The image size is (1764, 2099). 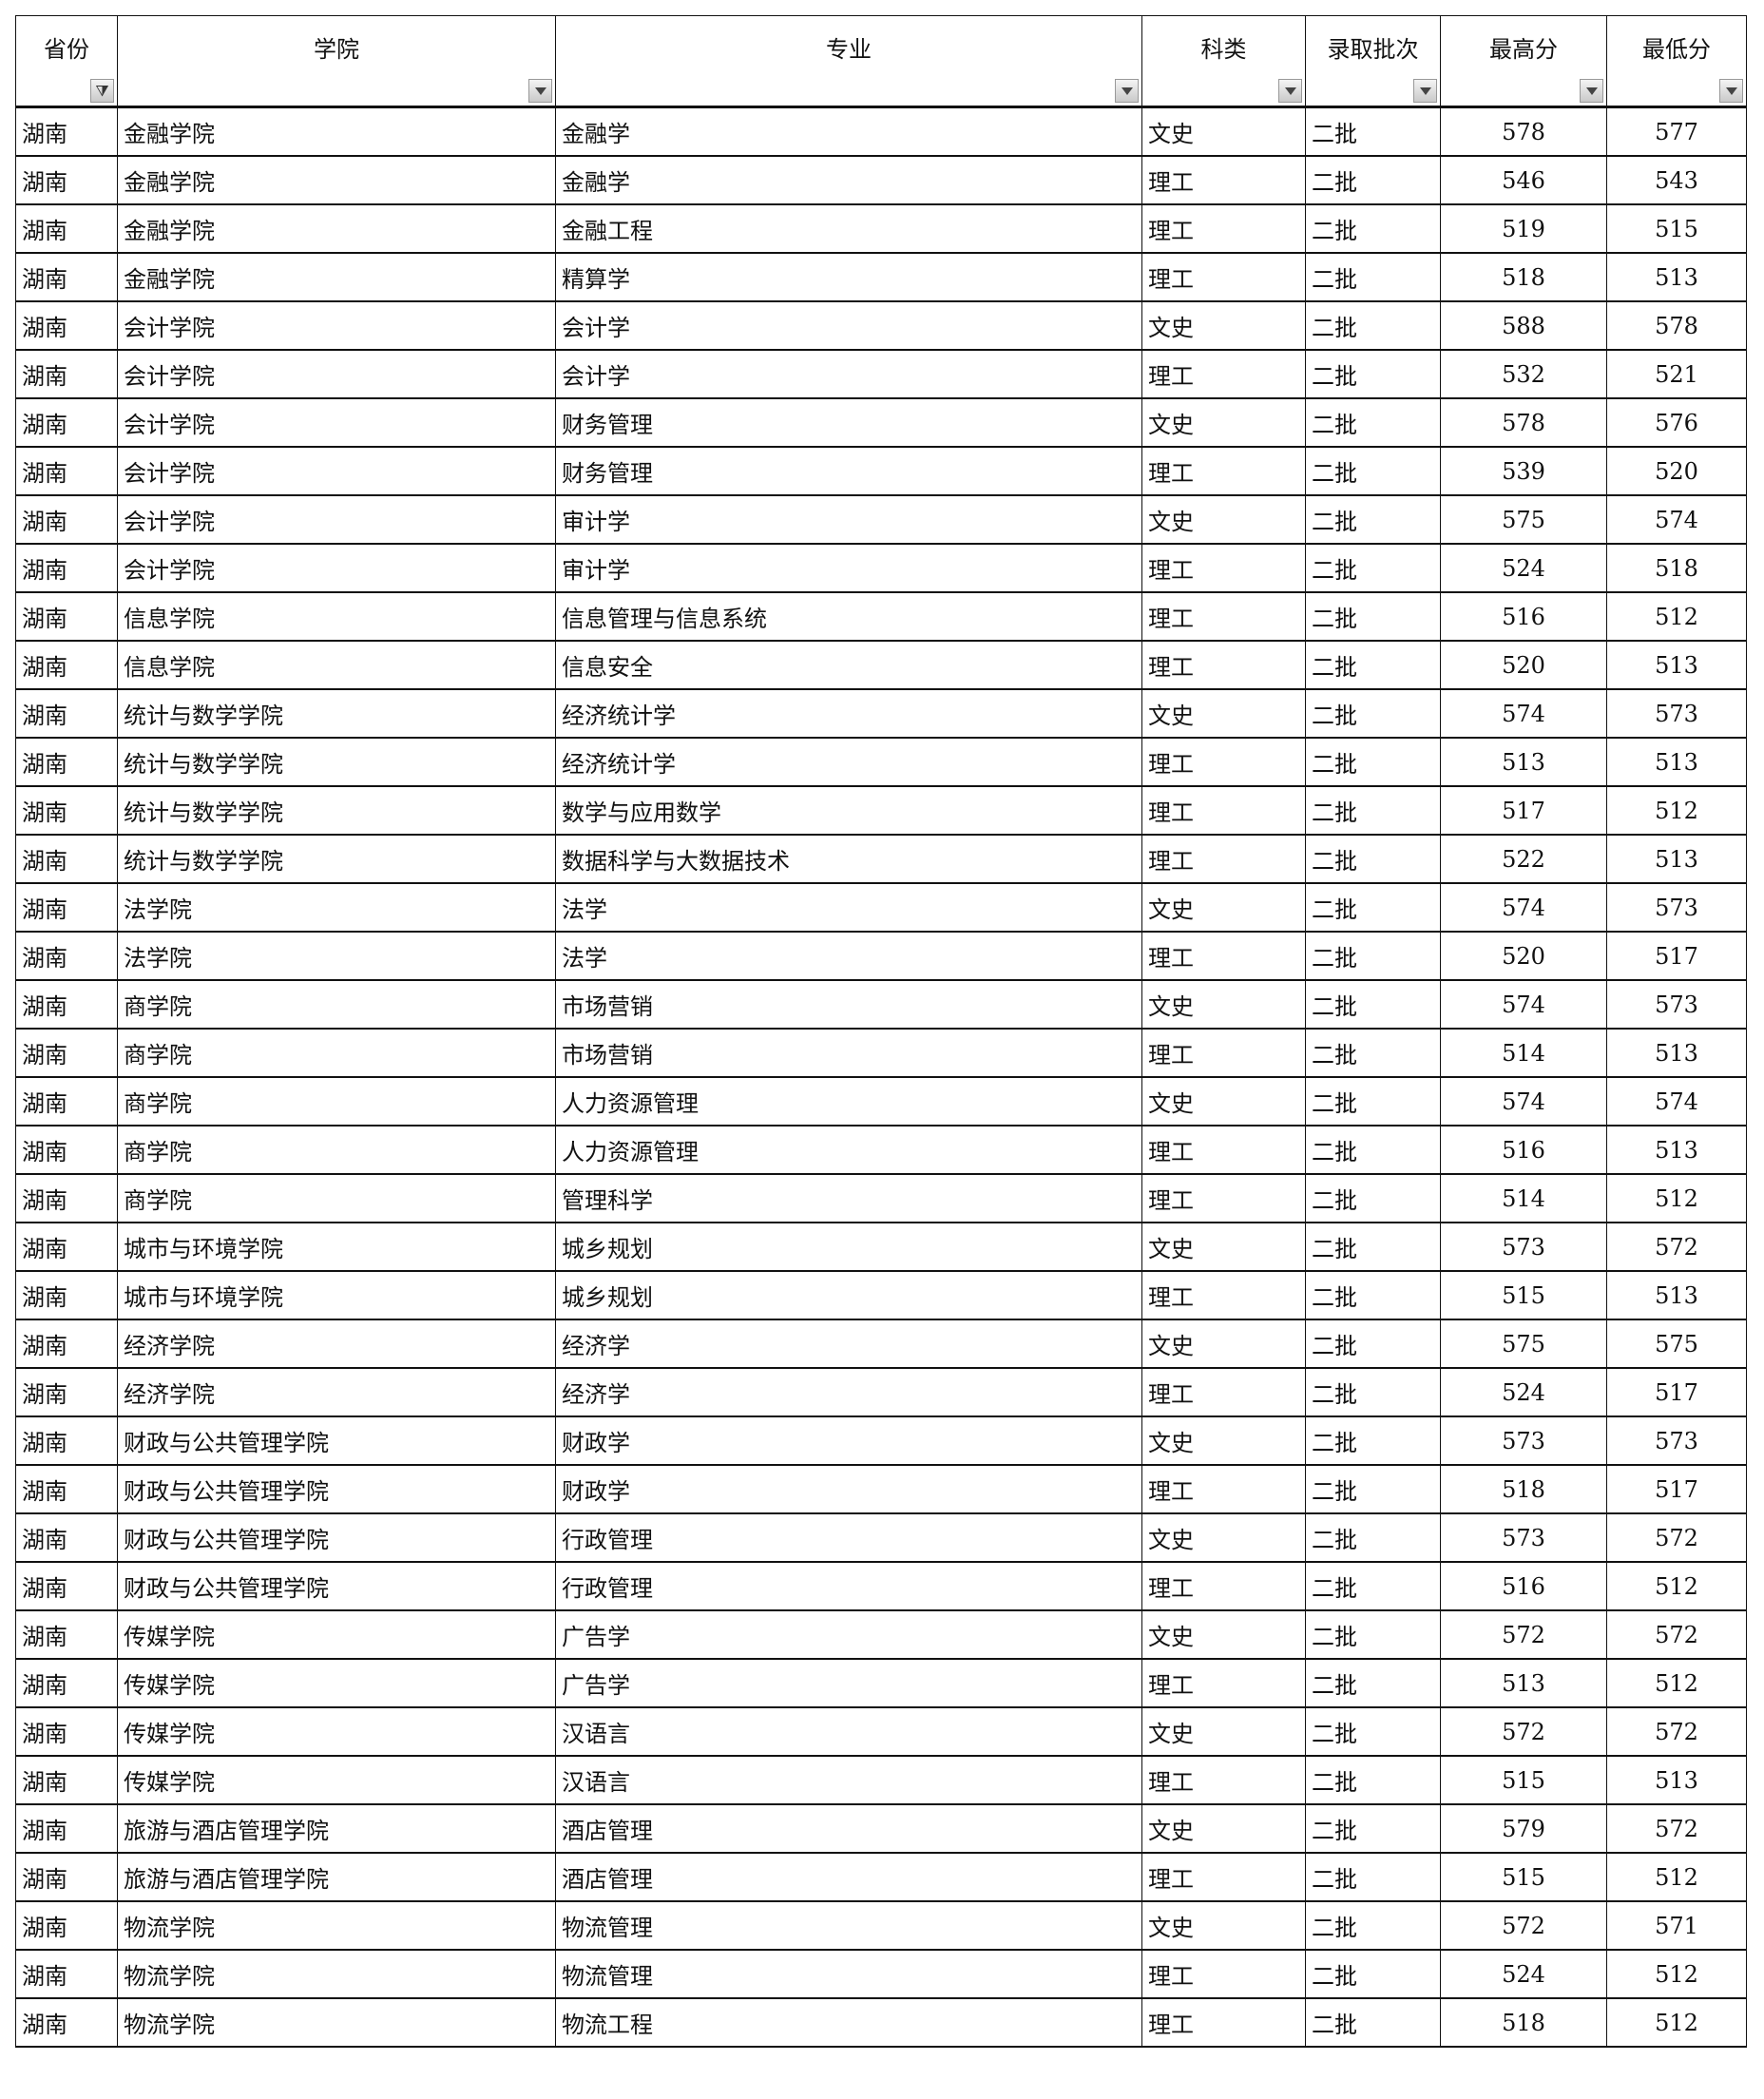 What do you see at coordinates (1676, 471) in the screenshot?
I see `cell-min-score: 520` at bounding box center [1676, 471].